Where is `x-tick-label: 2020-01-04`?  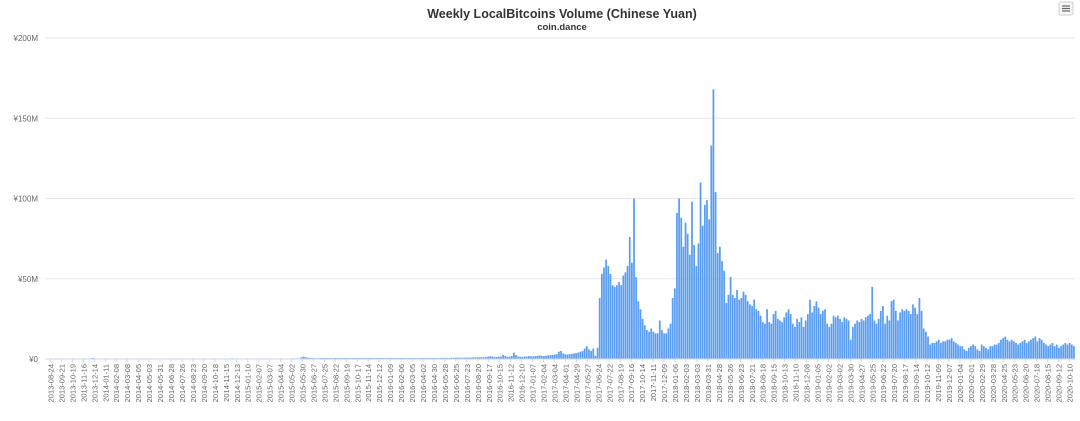 x-tick-label: 2020-01-04 is located at coordinates (960, 383).